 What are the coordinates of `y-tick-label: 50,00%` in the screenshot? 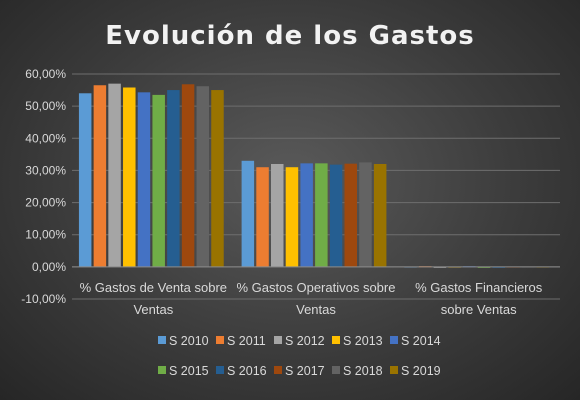 It's located at (45, 106).